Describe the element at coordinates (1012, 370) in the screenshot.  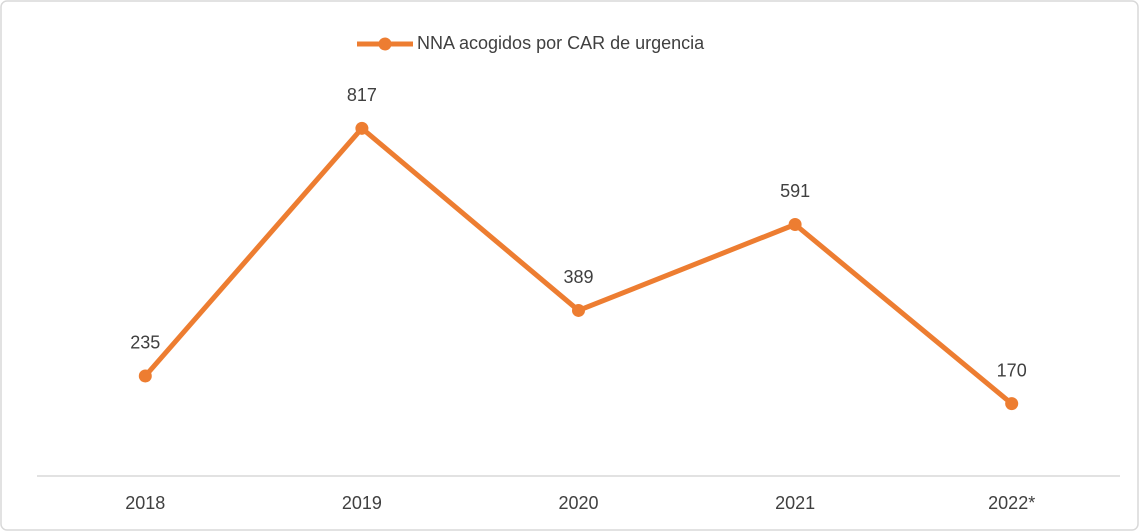
I see `data-label: 170` at that location.